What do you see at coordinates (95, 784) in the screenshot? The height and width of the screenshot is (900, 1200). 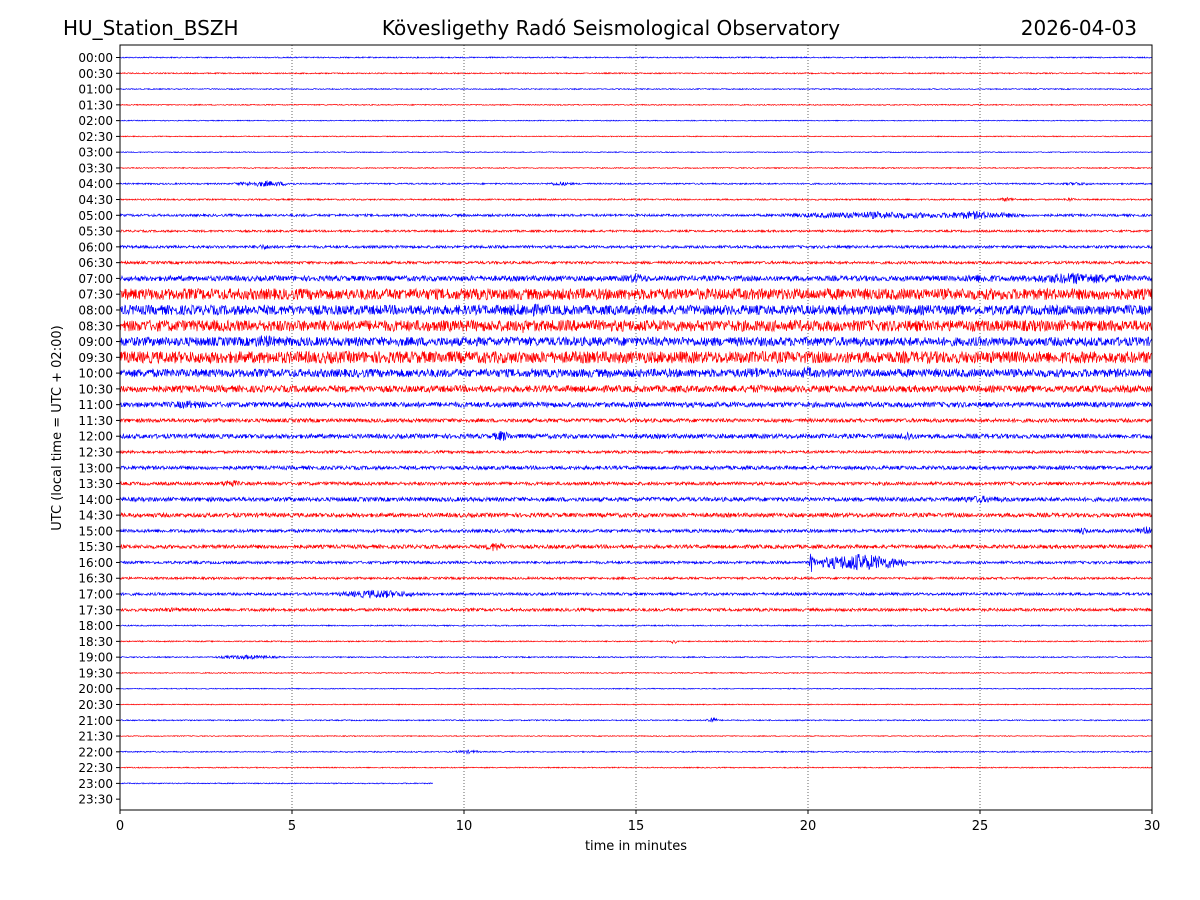 I see `y-tick-label: 23:00` at bounding box center [95, 784].